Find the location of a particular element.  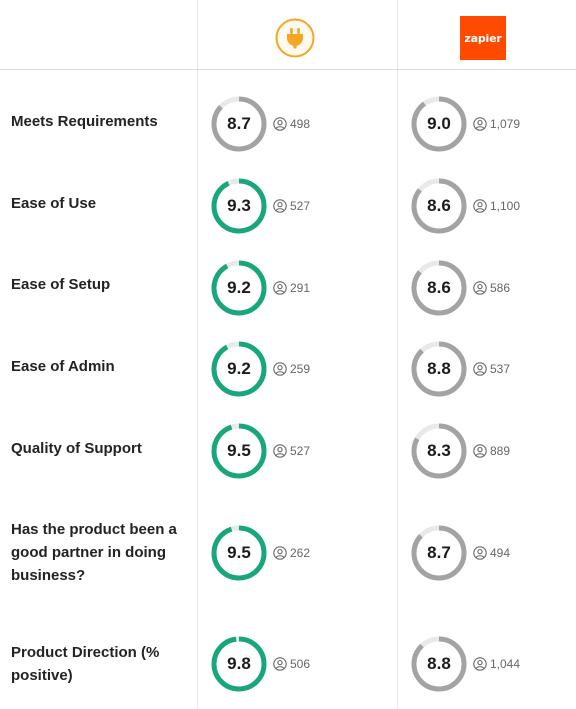

score-cell-product-a: 9.5 262 is located at coordinates (281, 553).